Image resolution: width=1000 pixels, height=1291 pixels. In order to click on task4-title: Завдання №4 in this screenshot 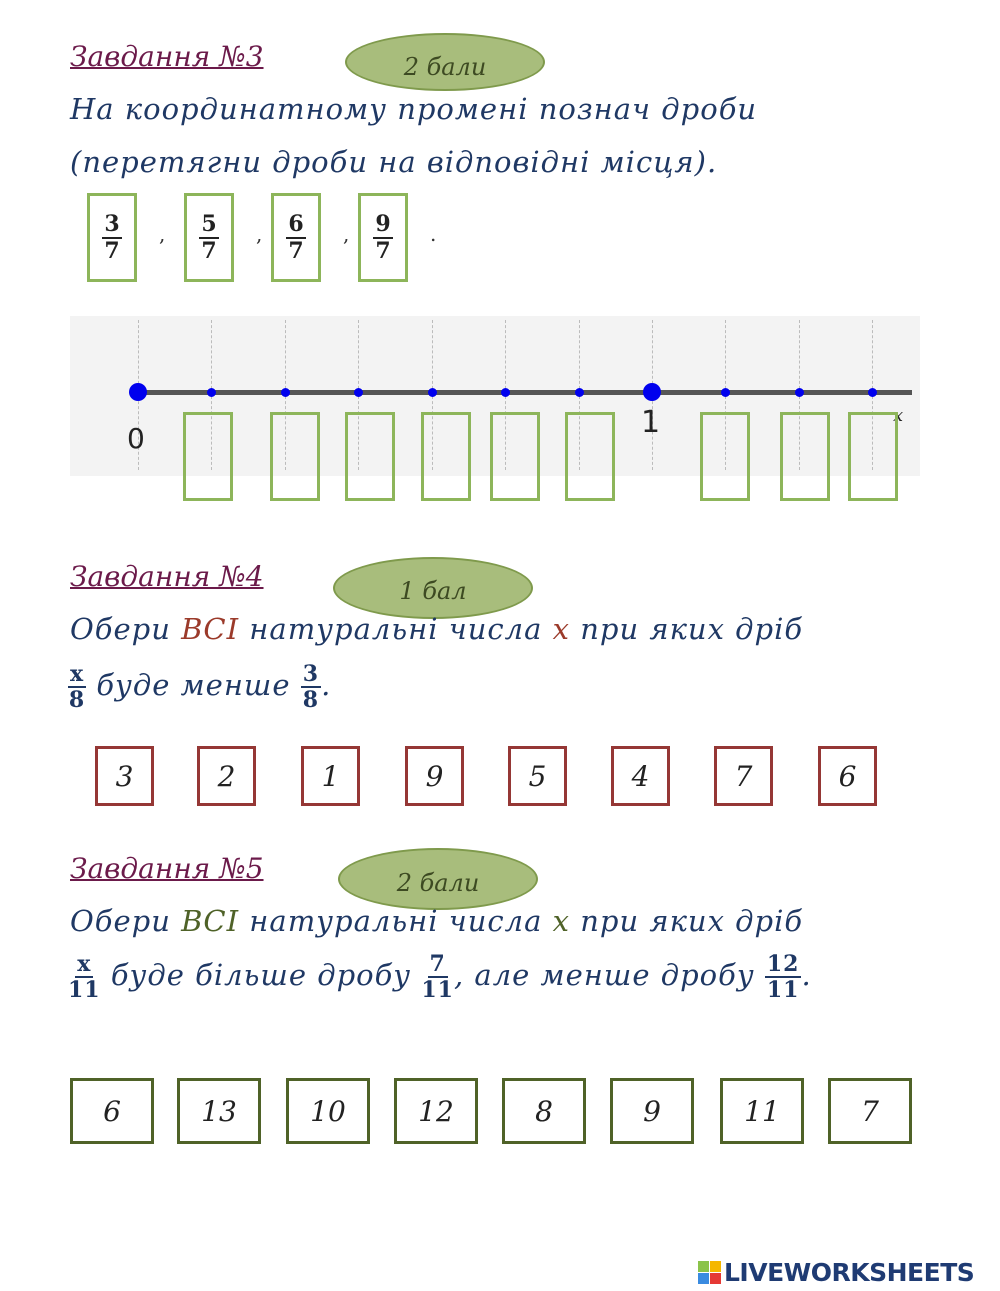, I will do `click(167, 576)`.